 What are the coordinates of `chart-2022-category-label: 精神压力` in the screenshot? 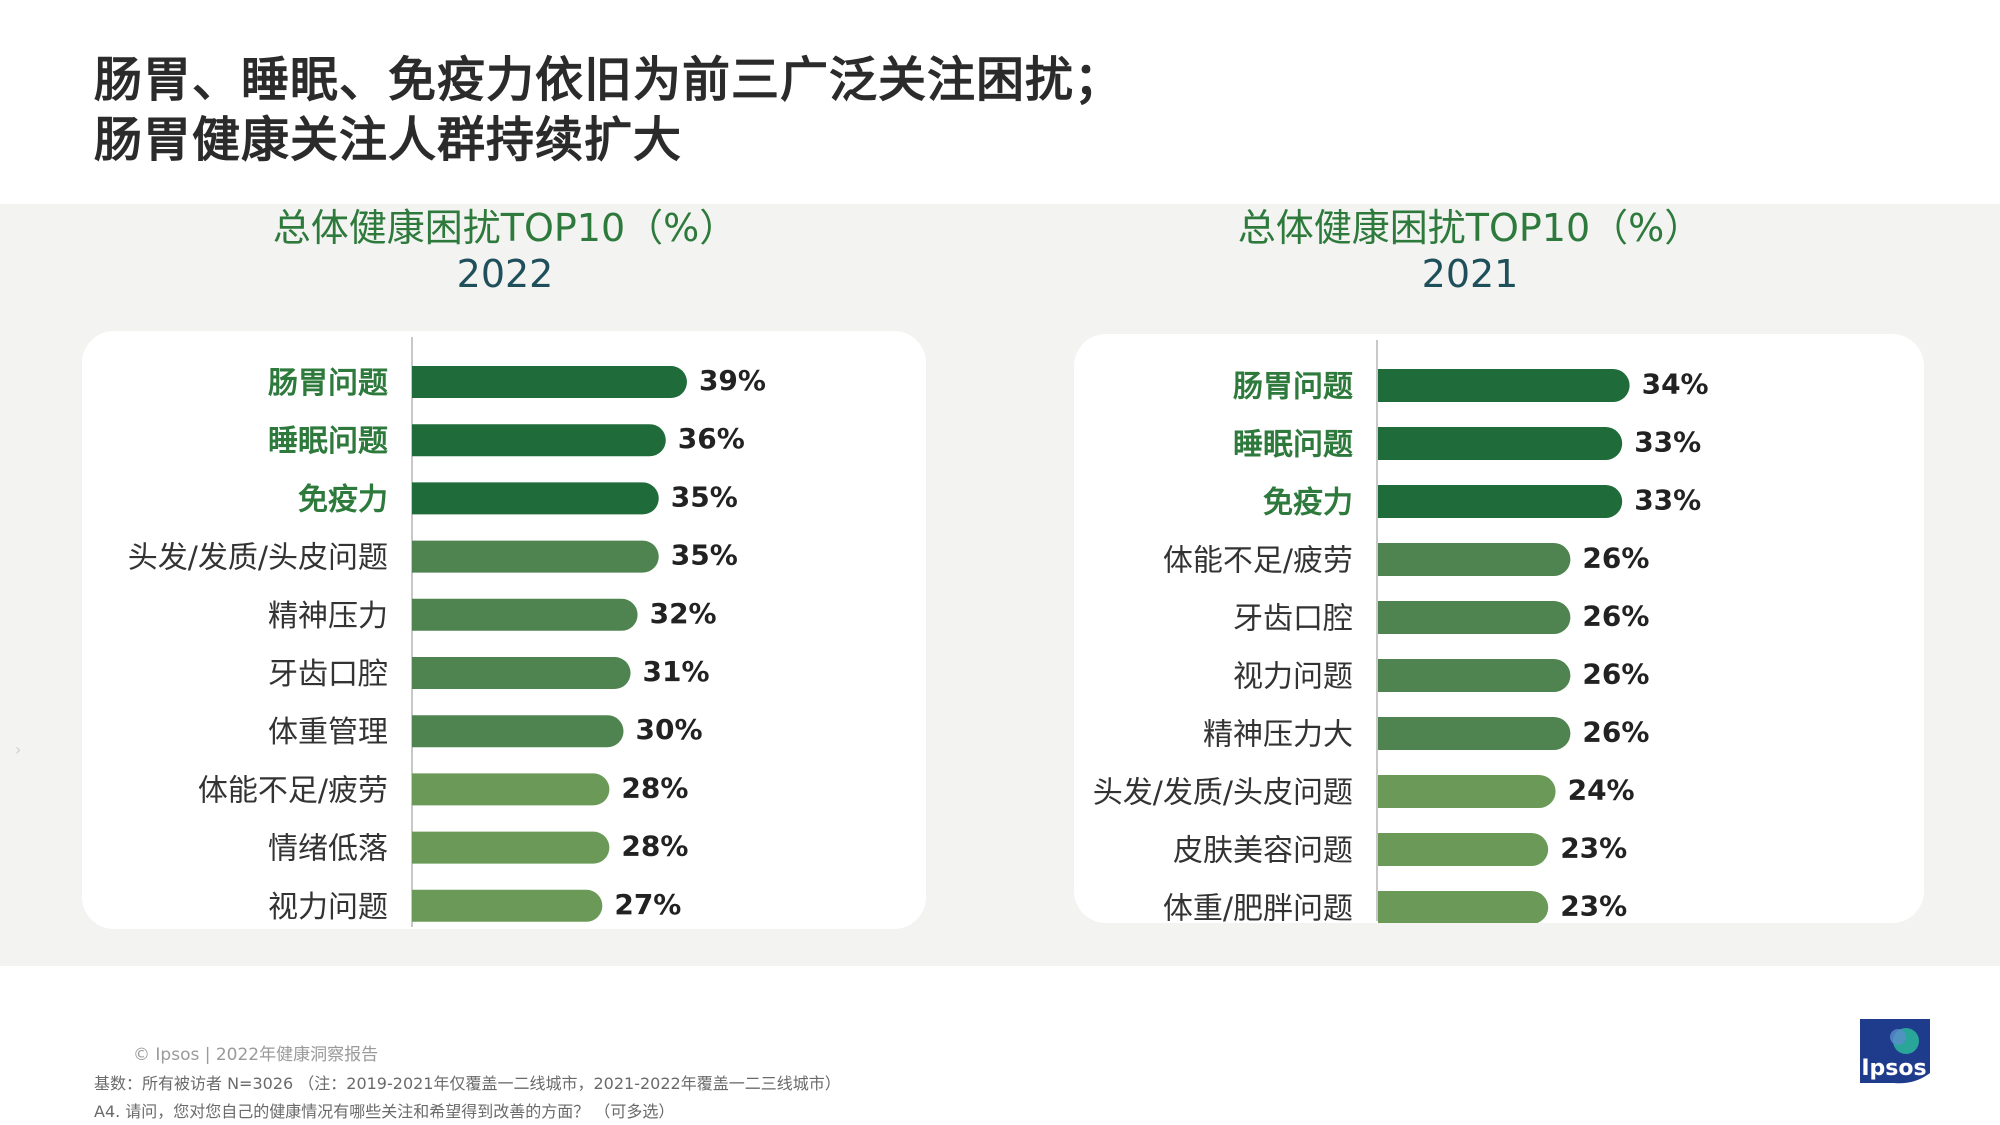 It's located at (328, 616).